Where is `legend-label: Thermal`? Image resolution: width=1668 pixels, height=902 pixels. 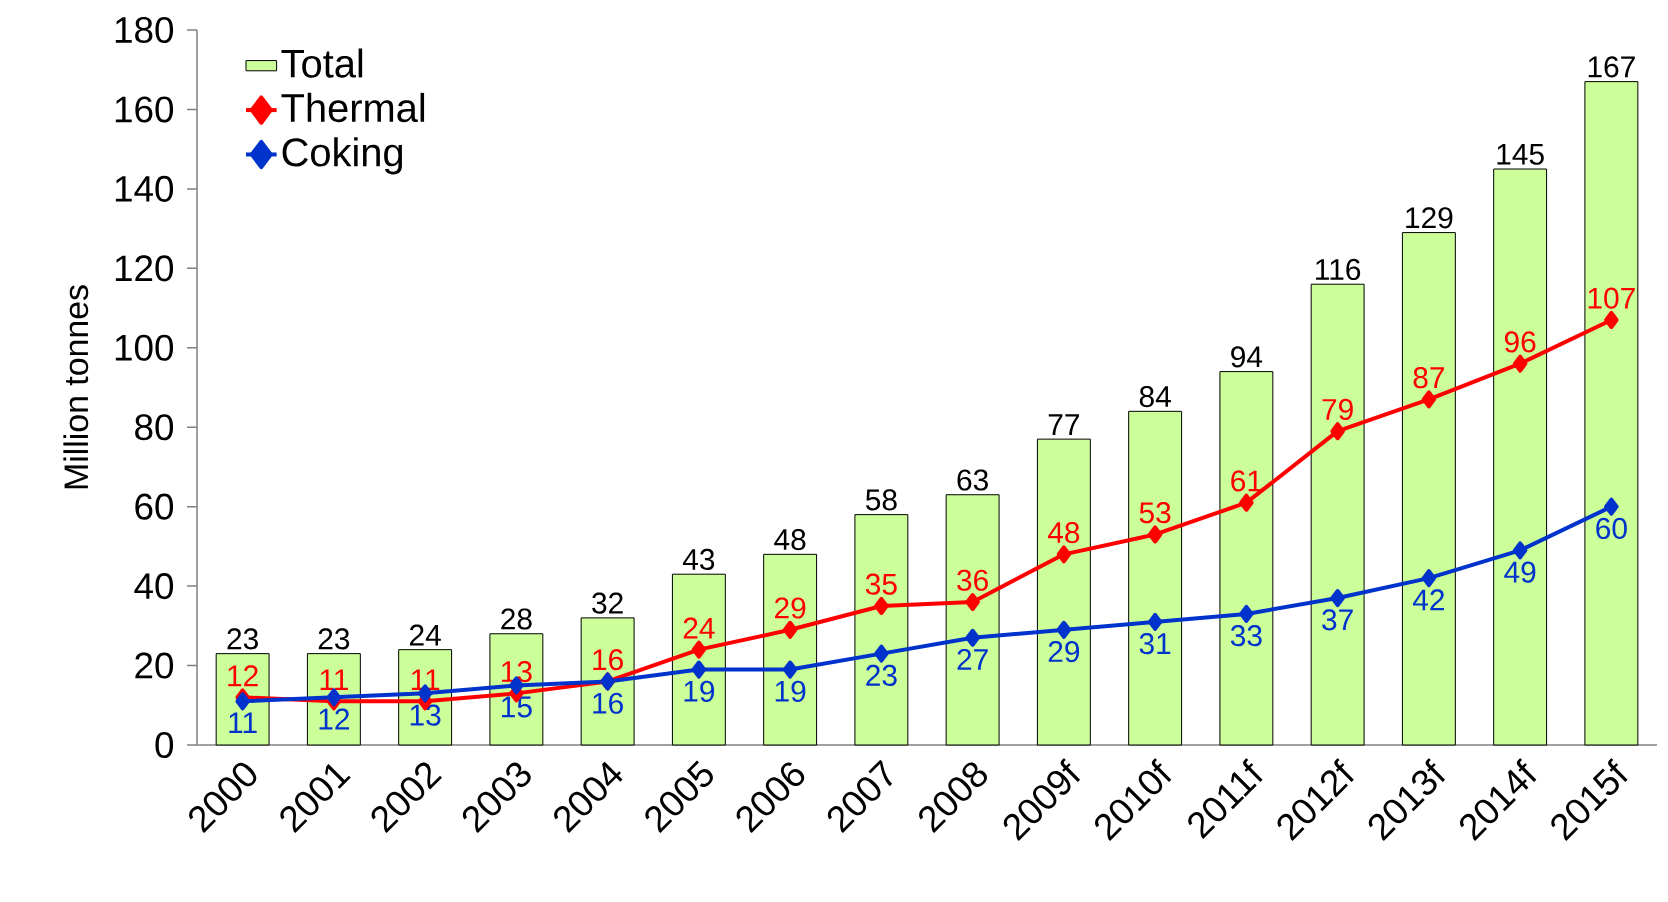
legend-label: Thermal is located at coordinates (353, 107).